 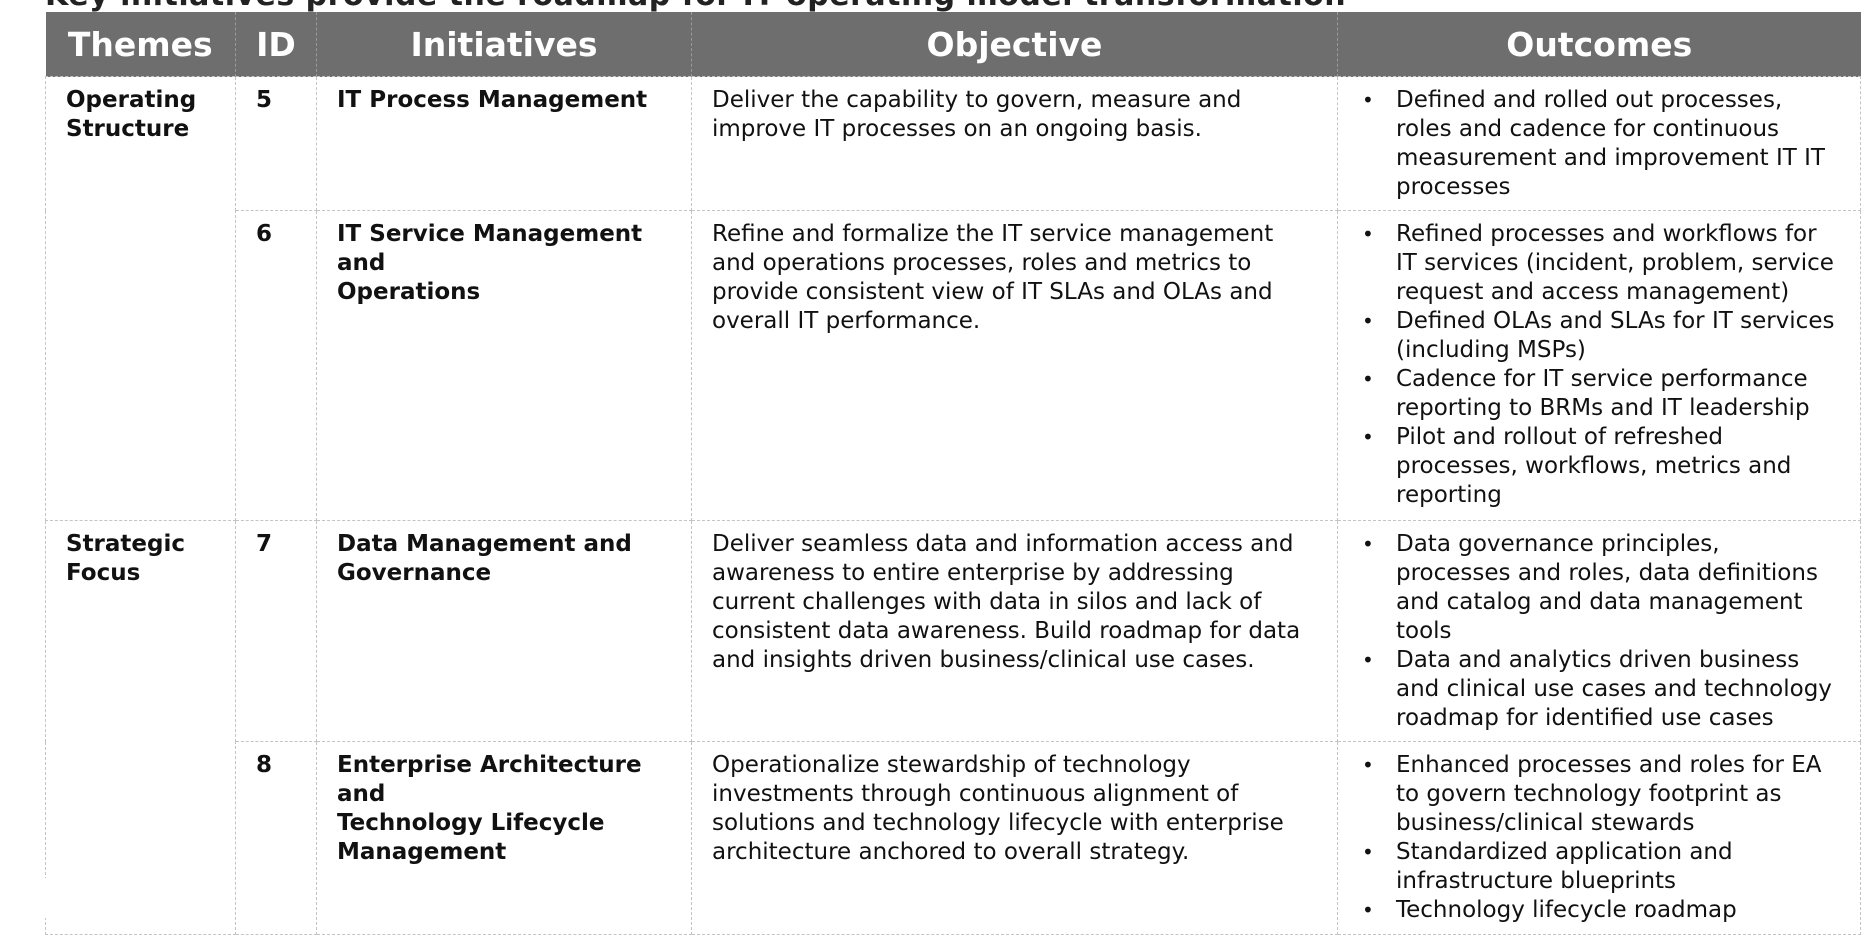 What do you see at coordinates (504, 44) in the screenshot?
I see `header-initiatives: Initiatives` at bounding box center [504, 44].